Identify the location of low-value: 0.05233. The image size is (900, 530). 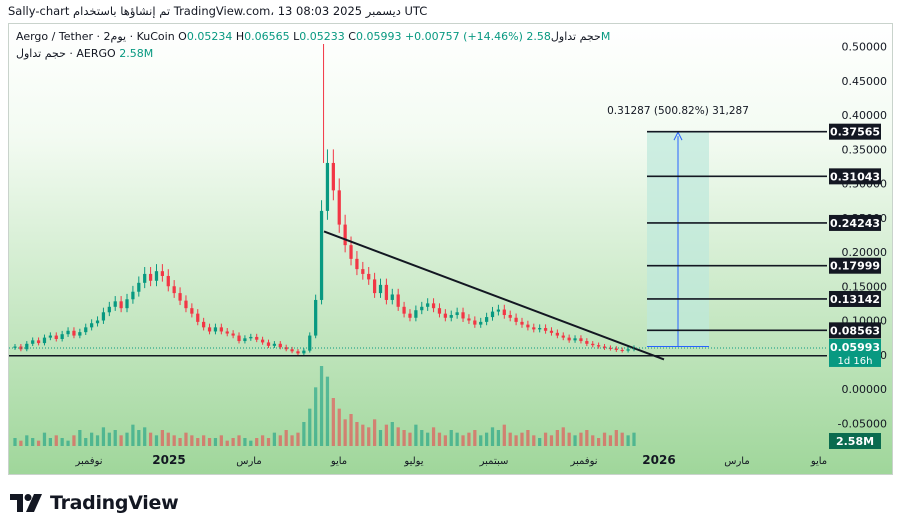
(322, 36).